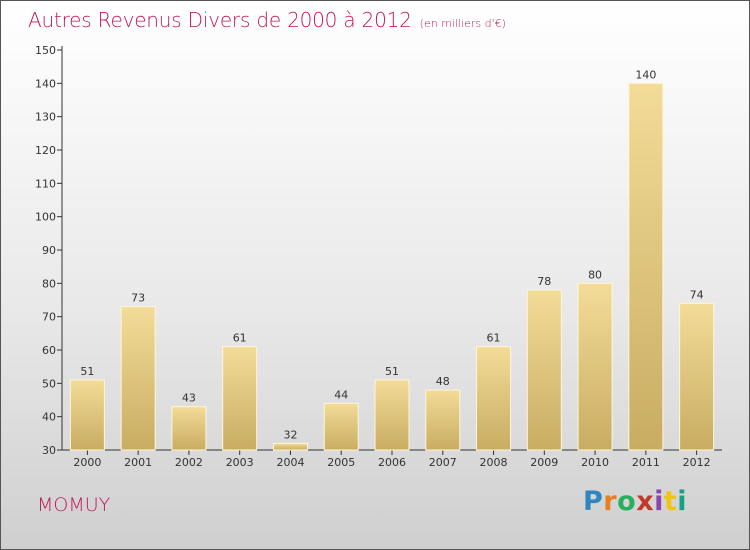 This screenshot has height=550, width=750. What do you see at coordinates (87, 415) in the screenshot?
I see `bar-2000` at bounding box center [87, 415].